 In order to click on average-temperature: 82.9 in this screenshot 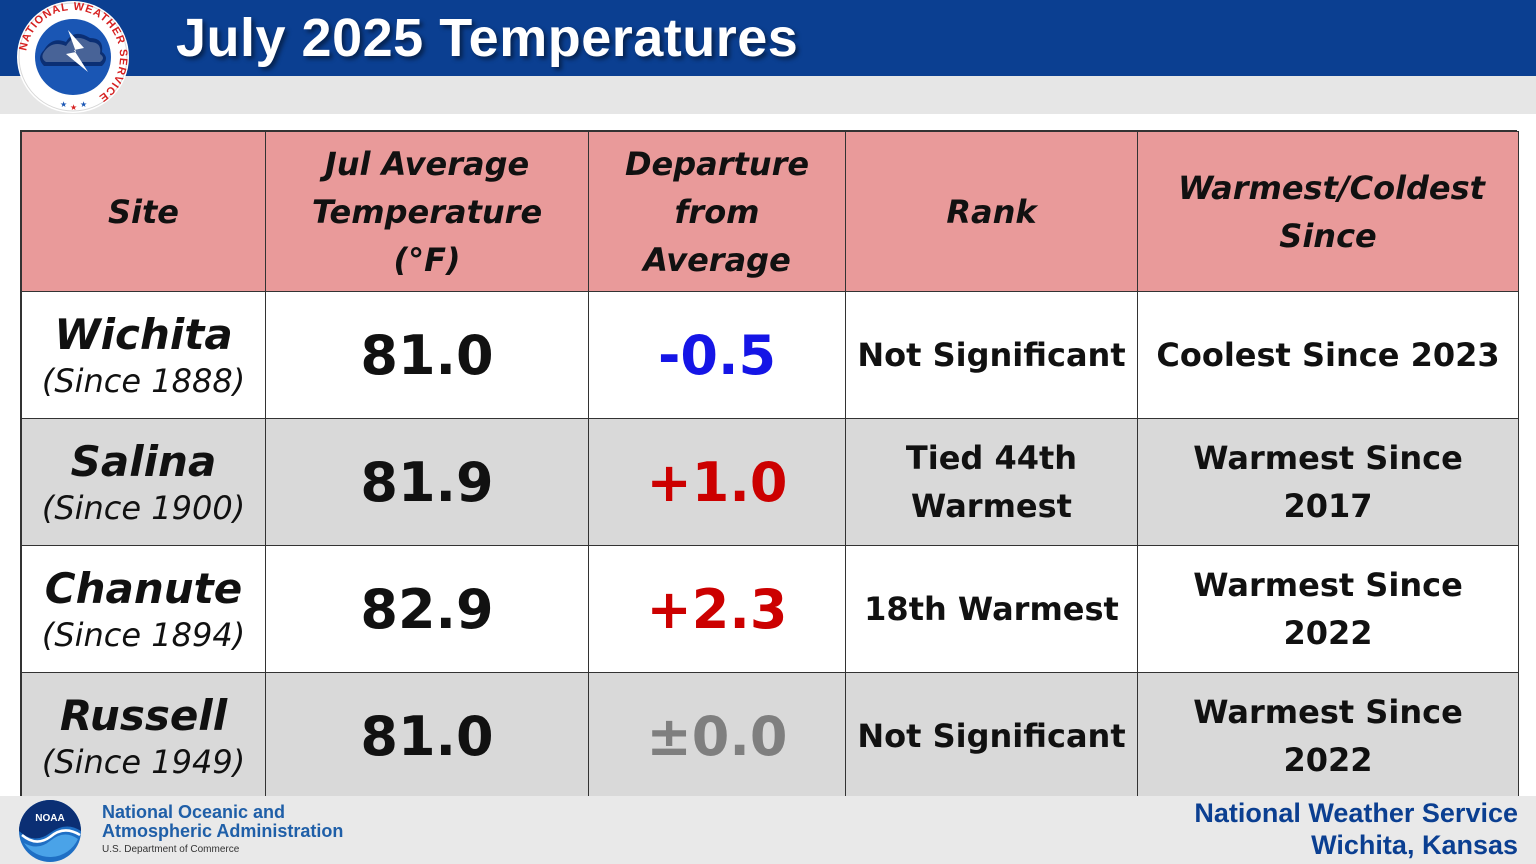, I will do `click(427, 609)`.